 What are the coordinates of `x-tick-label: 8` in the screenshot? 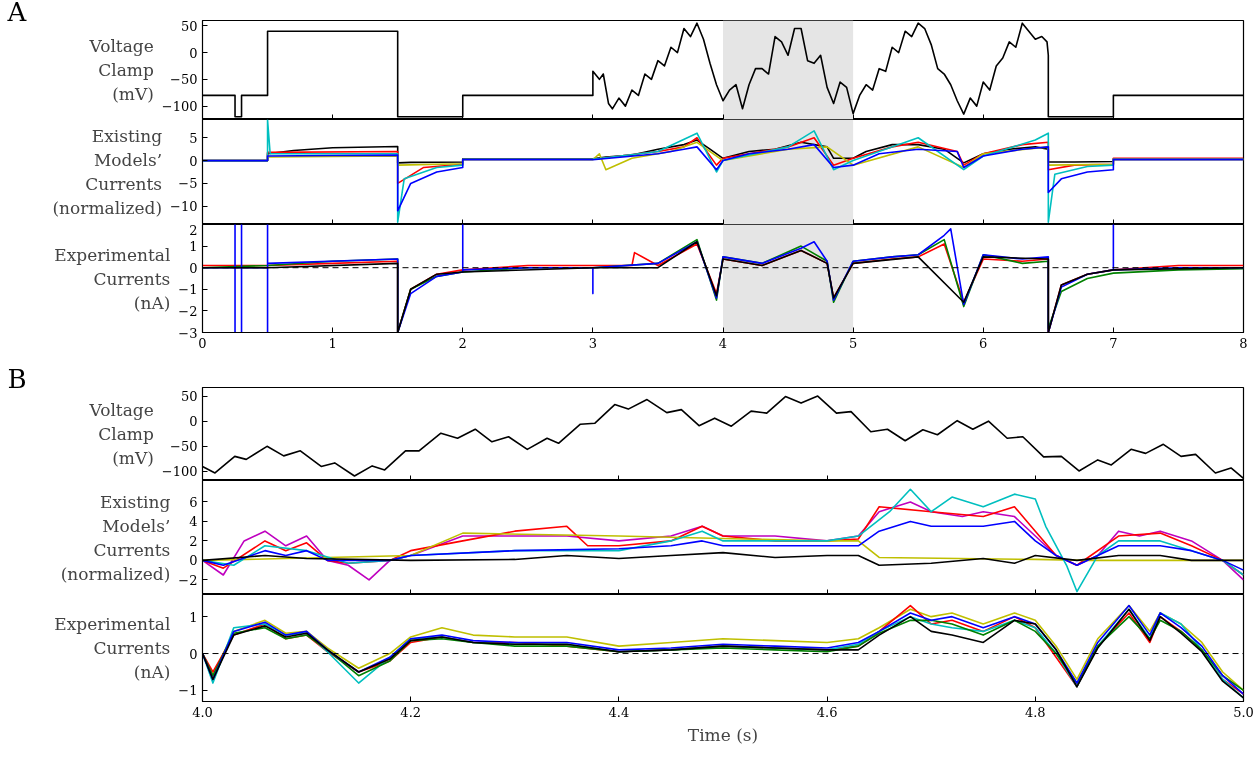 It's located at (1243, 343).